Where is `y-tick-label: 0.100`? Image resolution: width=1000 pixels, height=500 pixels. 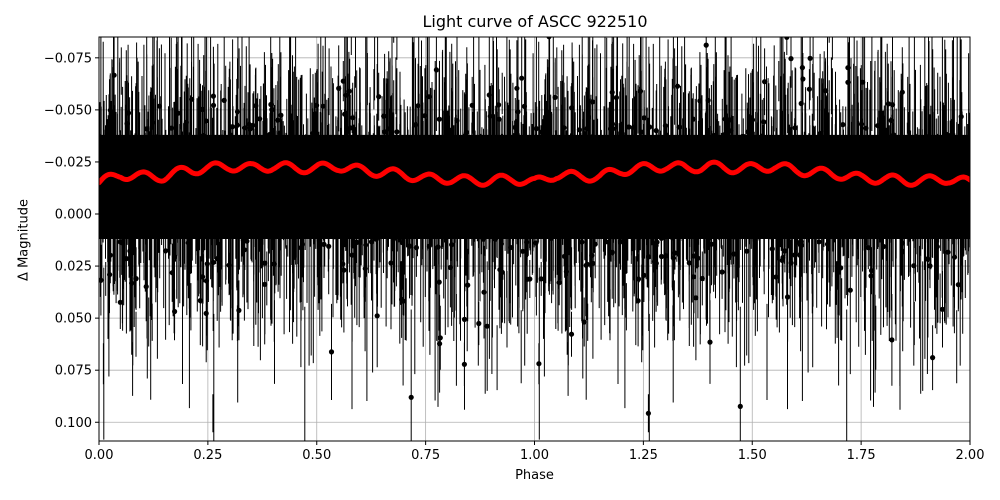 y-tick-label: 0.100 is located at coordinates (73, 423).